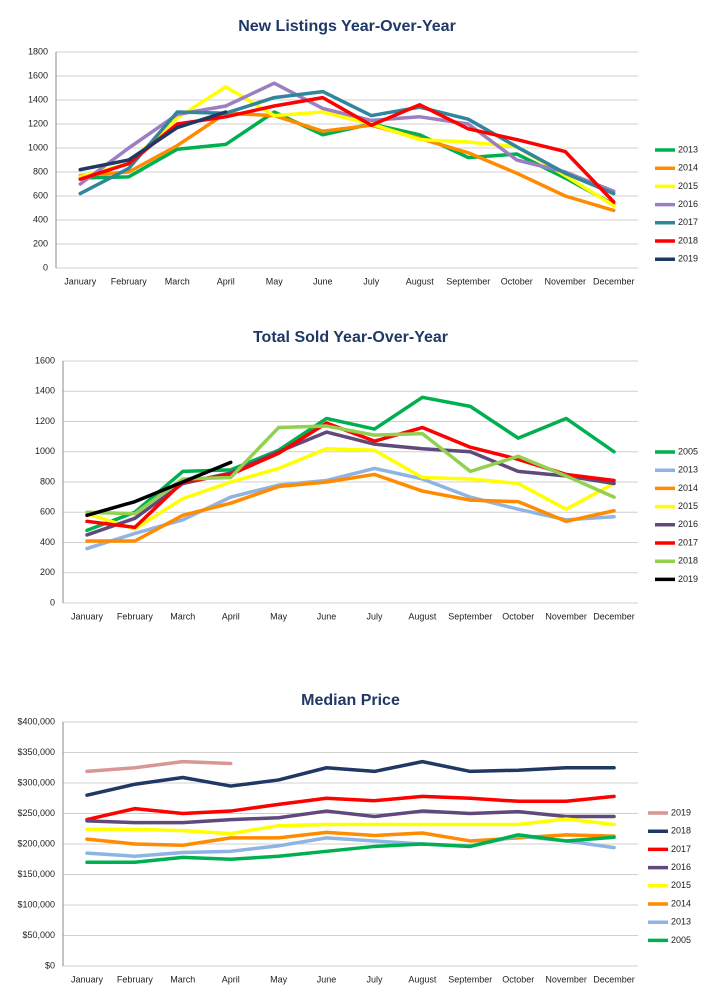 This screenshot has width=725, height=1006. I want to click on y-tick-label: $400,000, so click(36, 721).